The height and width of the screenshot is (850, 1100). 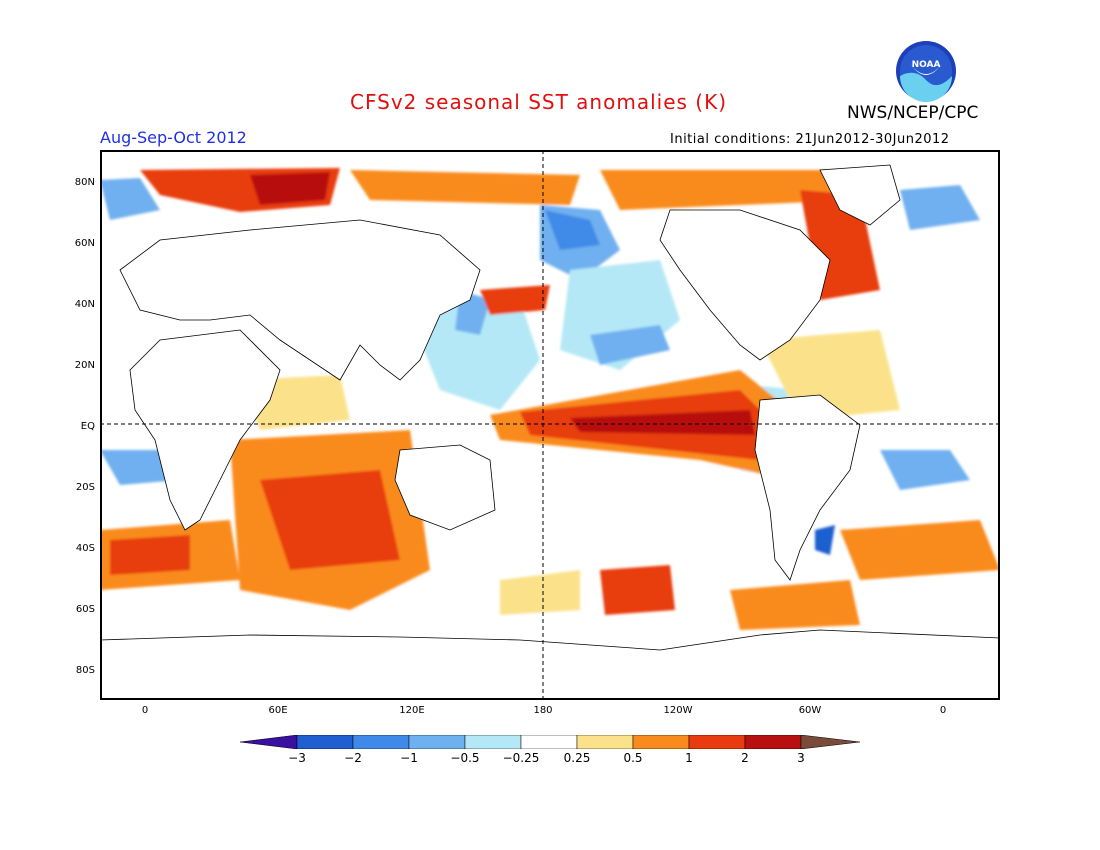 What do you see at coordinates (465, 758) in the screenshot?
I see `colorbar-label: −0.5` at bounding box center [465, 758].